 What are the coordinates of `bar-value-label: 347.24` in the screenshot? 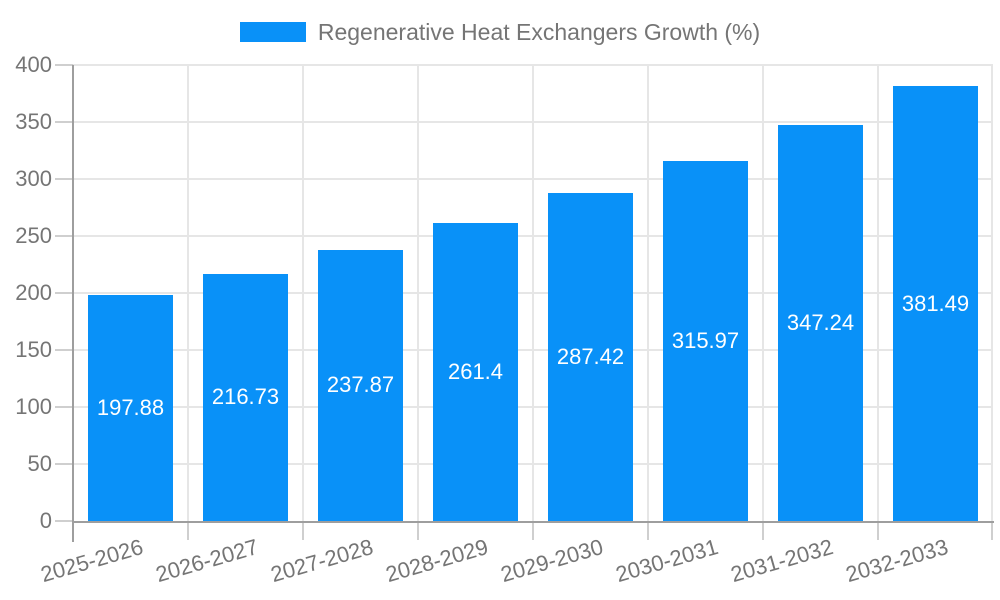 It's located at (820, 323).